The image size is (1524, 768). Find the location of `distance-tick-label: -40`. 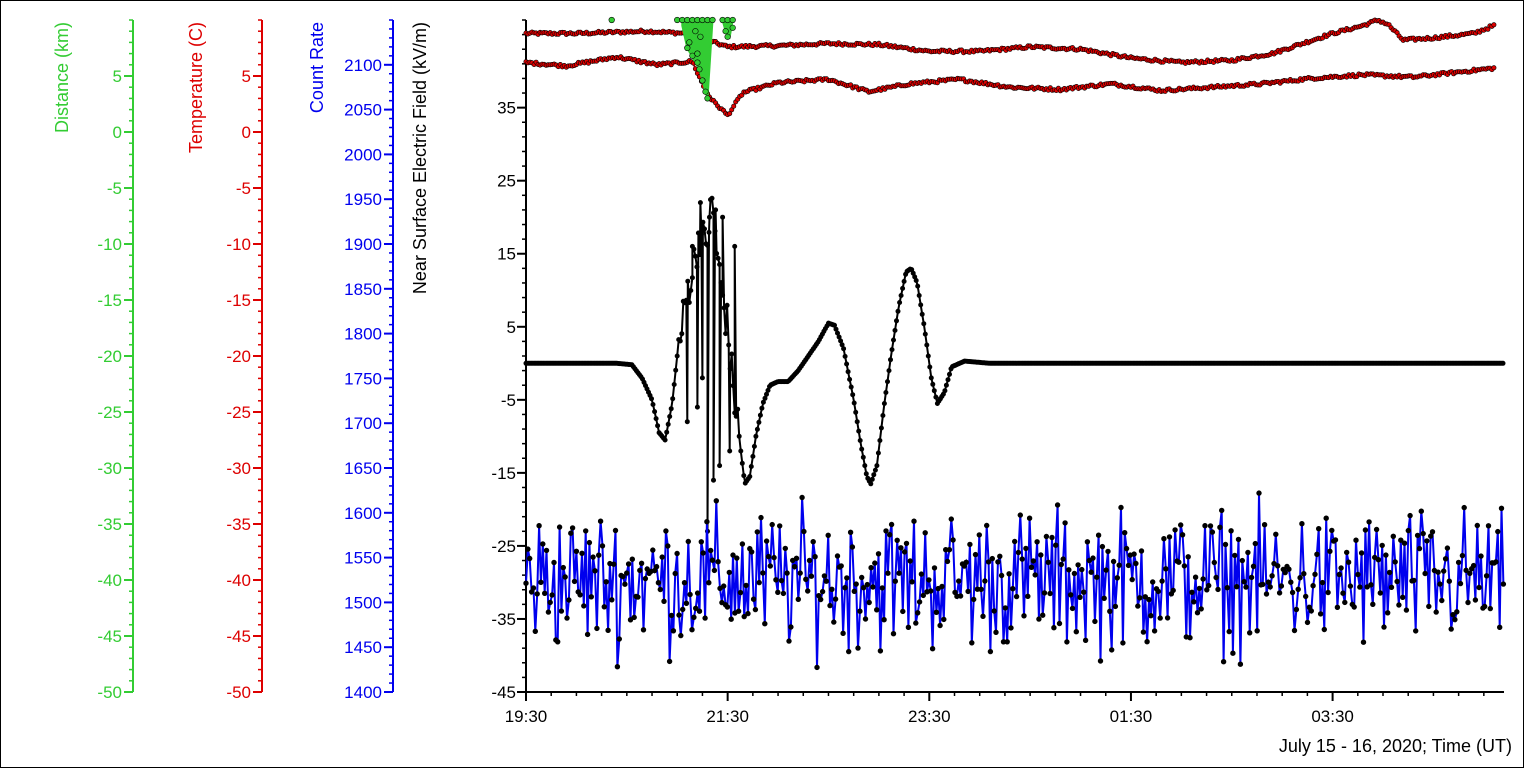

distance-tick-label: -40 is located at coordinates (109, 580).